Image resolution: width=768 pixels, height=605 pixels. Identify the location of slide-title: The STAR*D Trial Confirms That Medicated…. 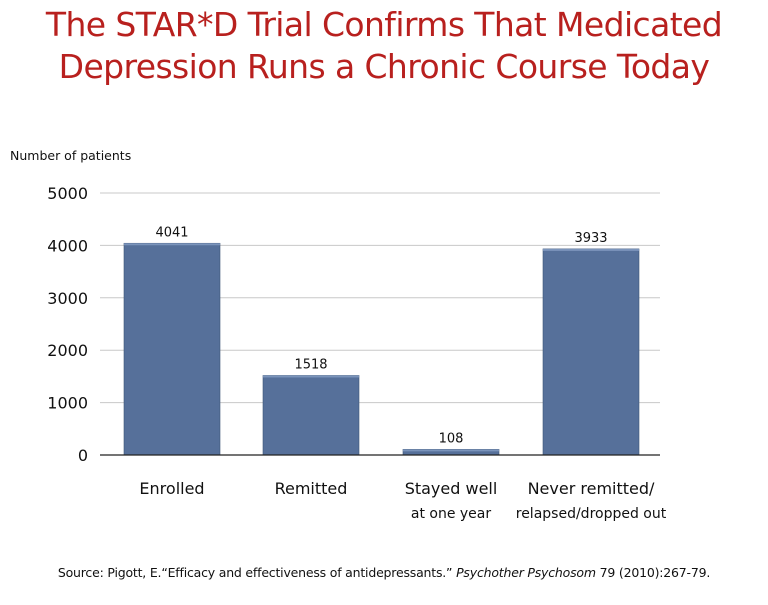
(384, 46).